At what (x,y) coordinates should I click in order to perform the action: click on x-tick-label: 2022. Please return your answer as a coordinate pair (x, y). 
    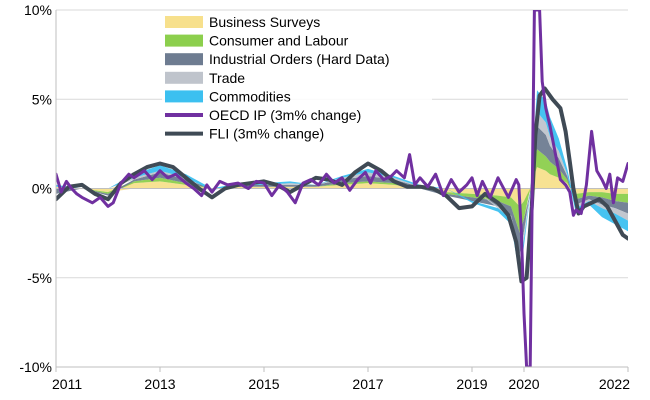
    Looking at the image, I should click on (614, 384).